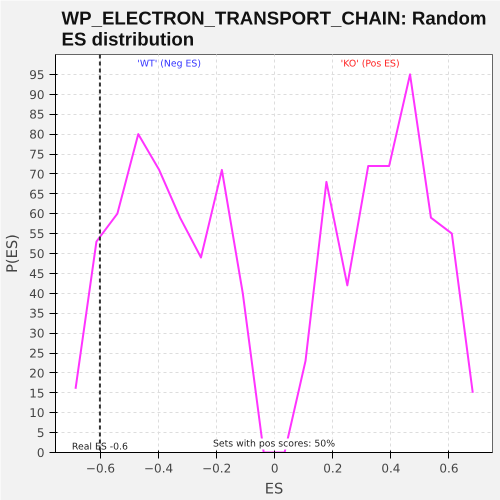 The height and width of the screenshot is (500, 500). I want to click on x-tick-label: 0.2, so click(332, 469).